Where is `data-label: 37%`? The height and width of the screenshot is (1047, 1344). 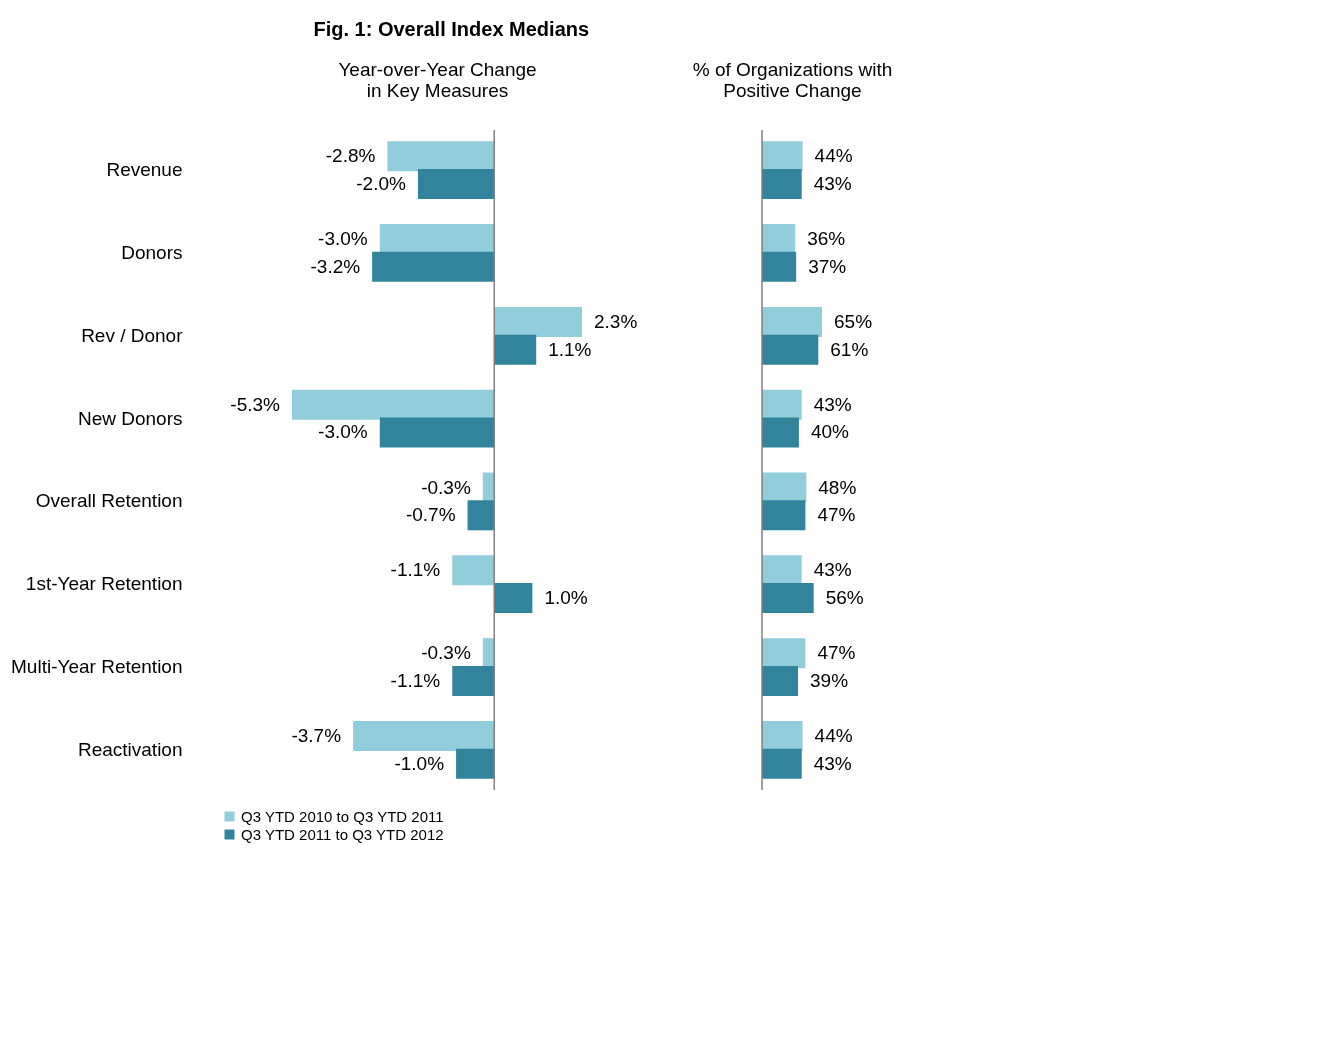
data-label: 37% is located at coordinates (827, 266).